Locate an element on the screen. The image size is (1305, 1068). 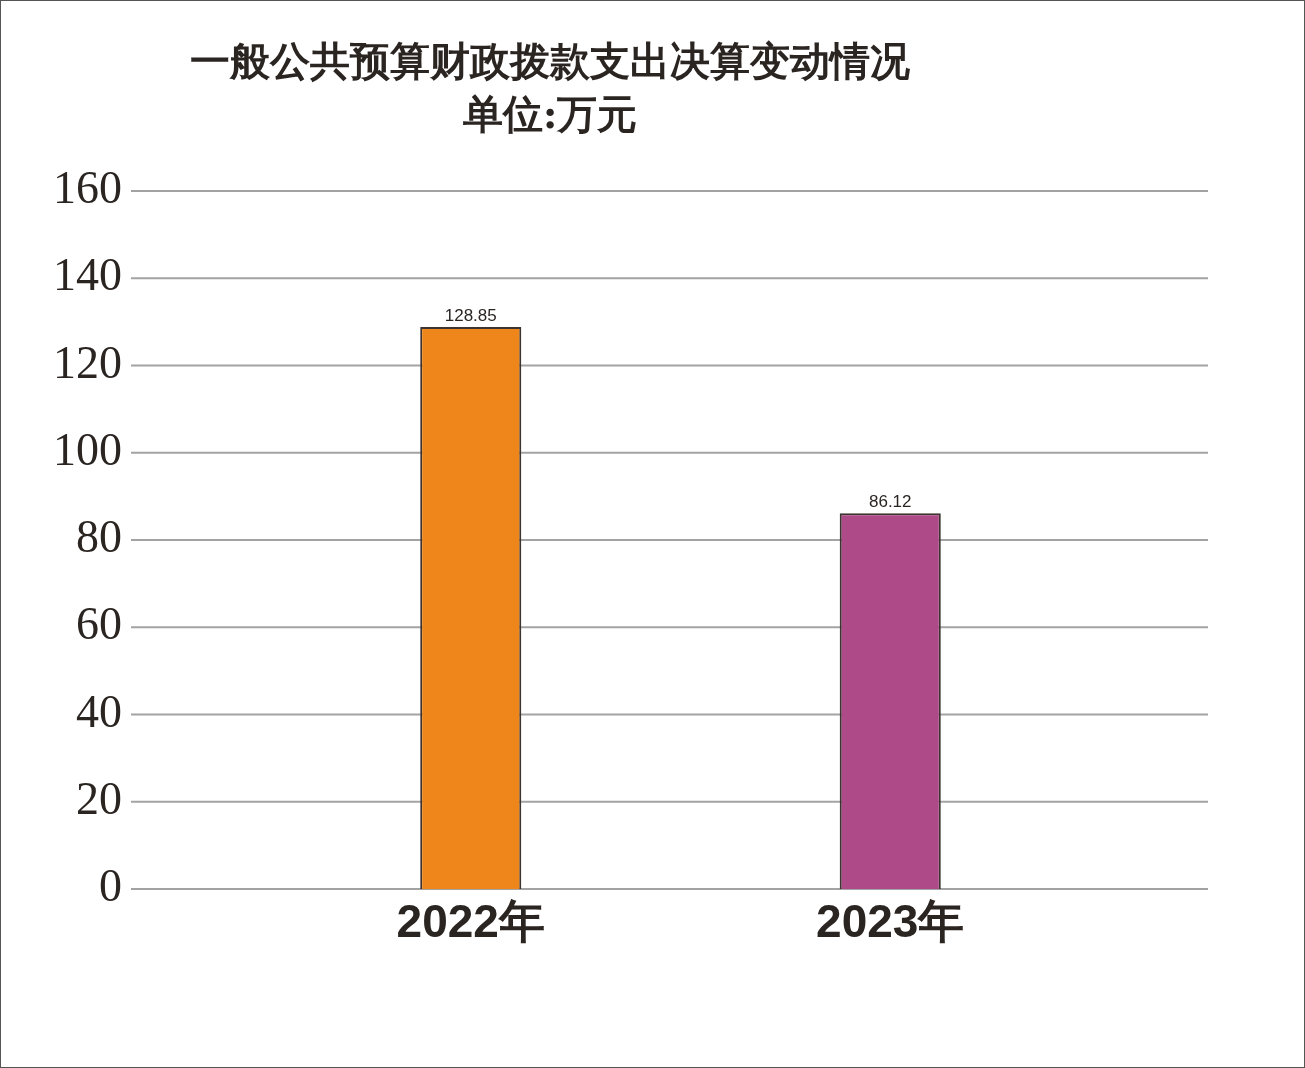
chart-subtitle: 单位:万元 is located at coordinates (549, 114).